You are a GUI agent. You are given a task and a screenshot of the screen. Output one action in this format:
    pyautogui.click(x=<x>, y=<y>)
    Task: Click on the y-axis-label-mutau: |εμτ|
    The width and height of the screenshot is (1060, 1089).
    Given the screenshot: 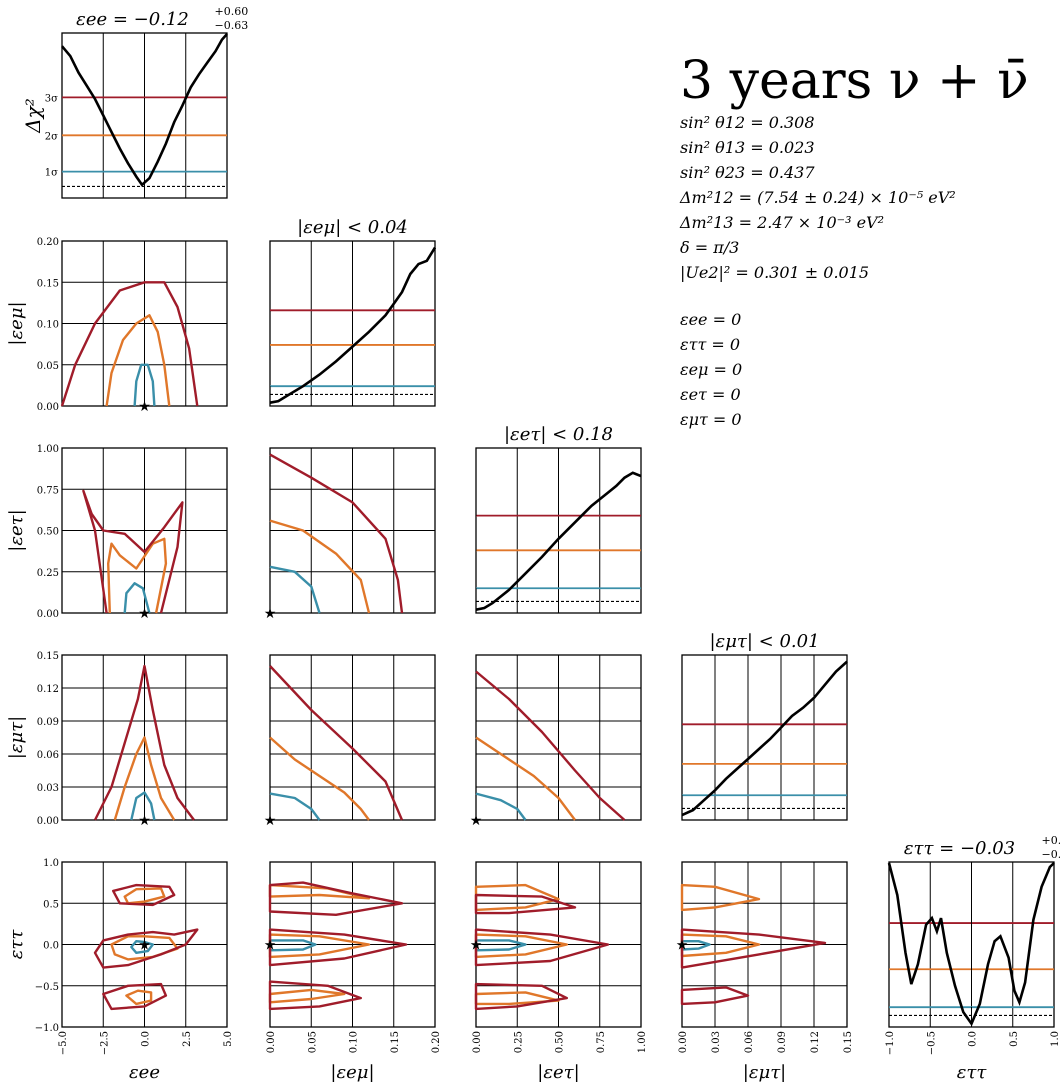 What is the action you would take?
    pyautogui.click(x=16, y=737)
    